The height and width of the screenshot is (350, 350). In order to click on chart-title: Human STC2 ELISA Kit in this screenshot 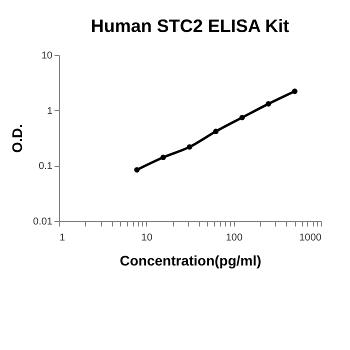, I will do `click(190, 26)`.